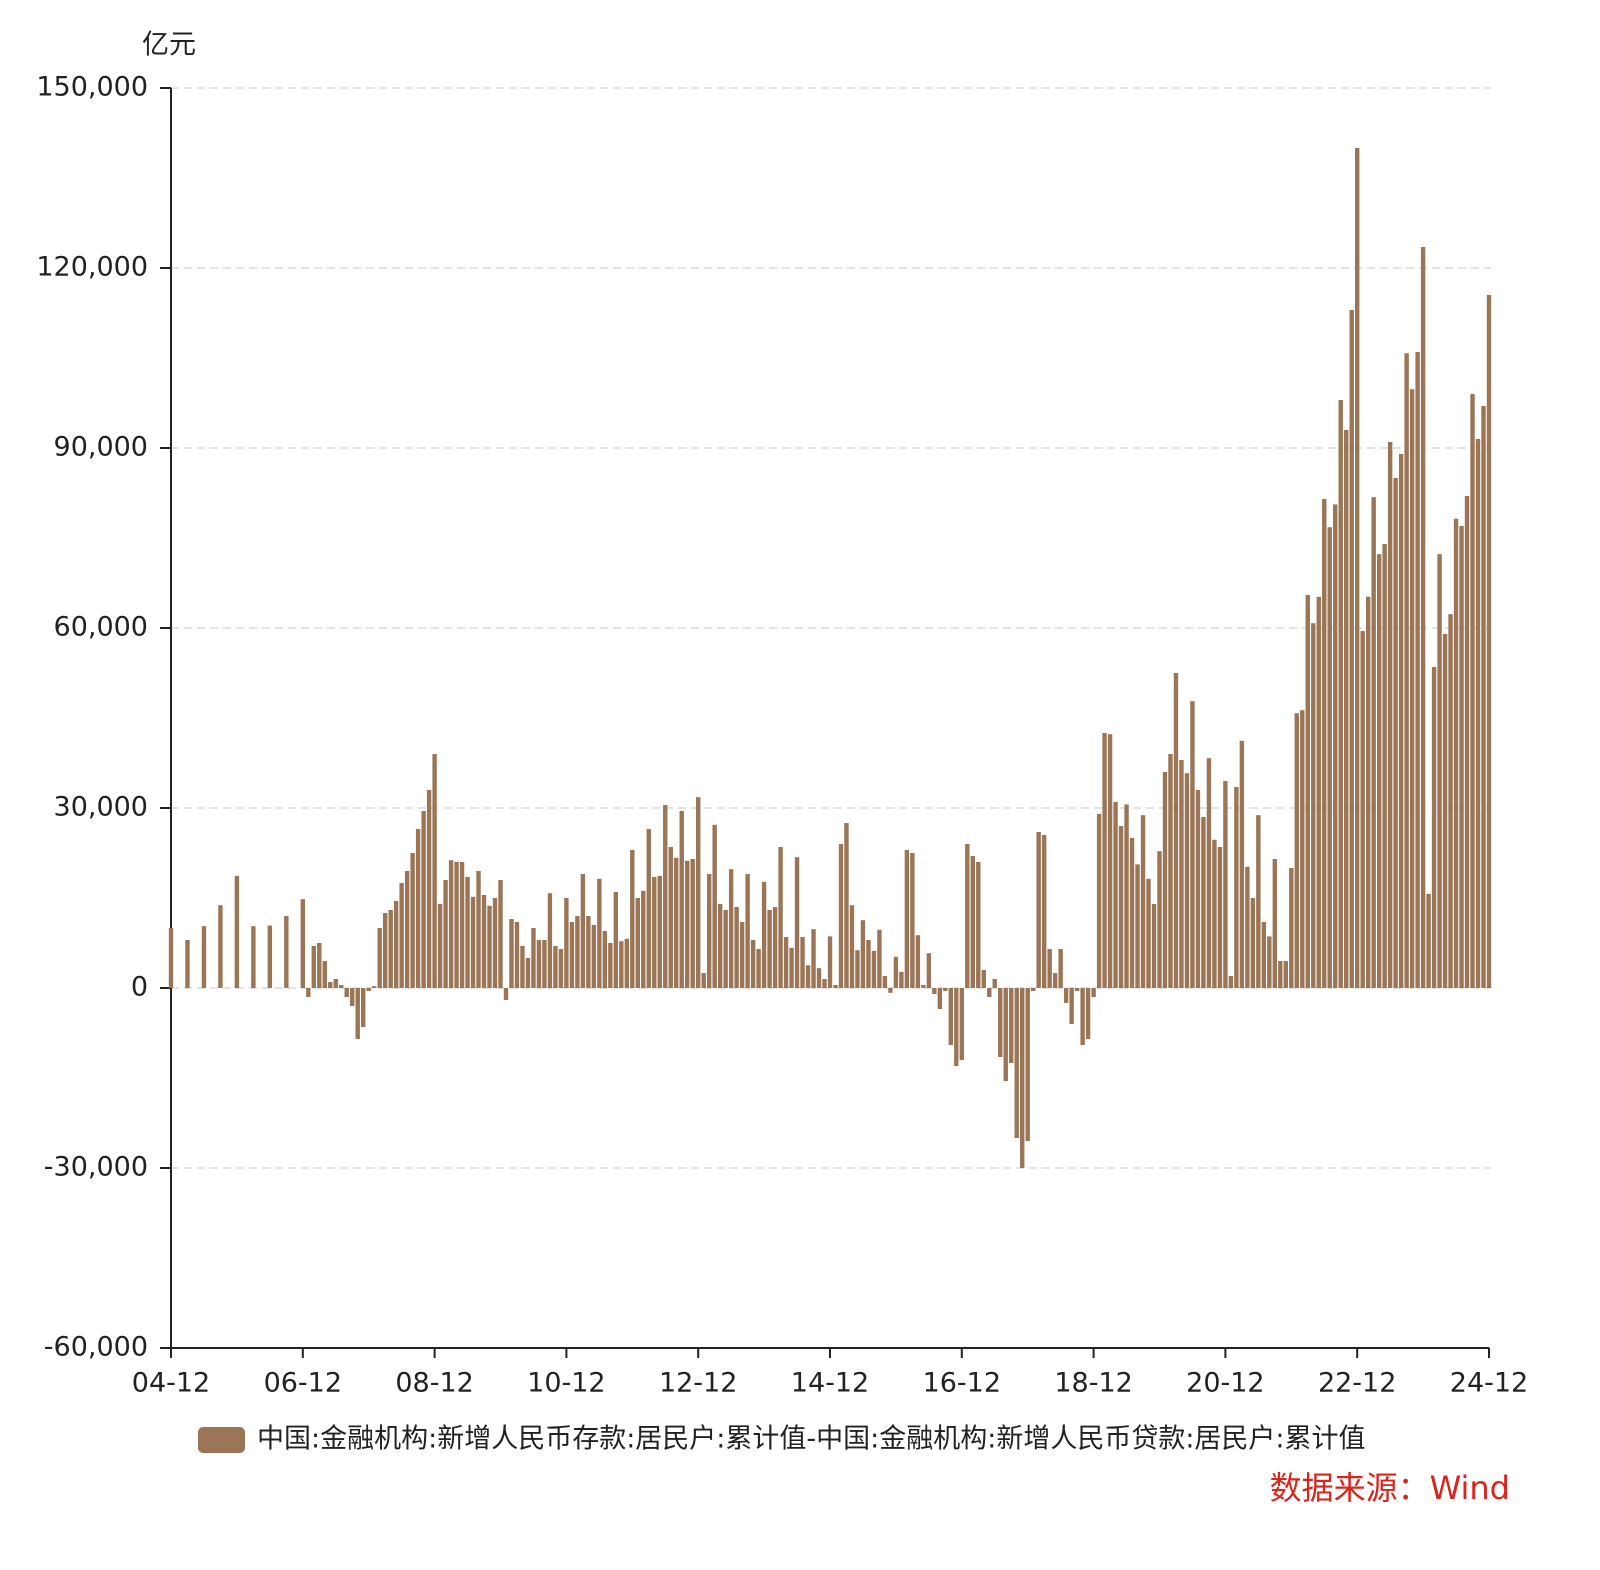 This screenshot has width=1600, height=1570. I want to click on x-tick-label: 22-12, so click(1357, 1383).